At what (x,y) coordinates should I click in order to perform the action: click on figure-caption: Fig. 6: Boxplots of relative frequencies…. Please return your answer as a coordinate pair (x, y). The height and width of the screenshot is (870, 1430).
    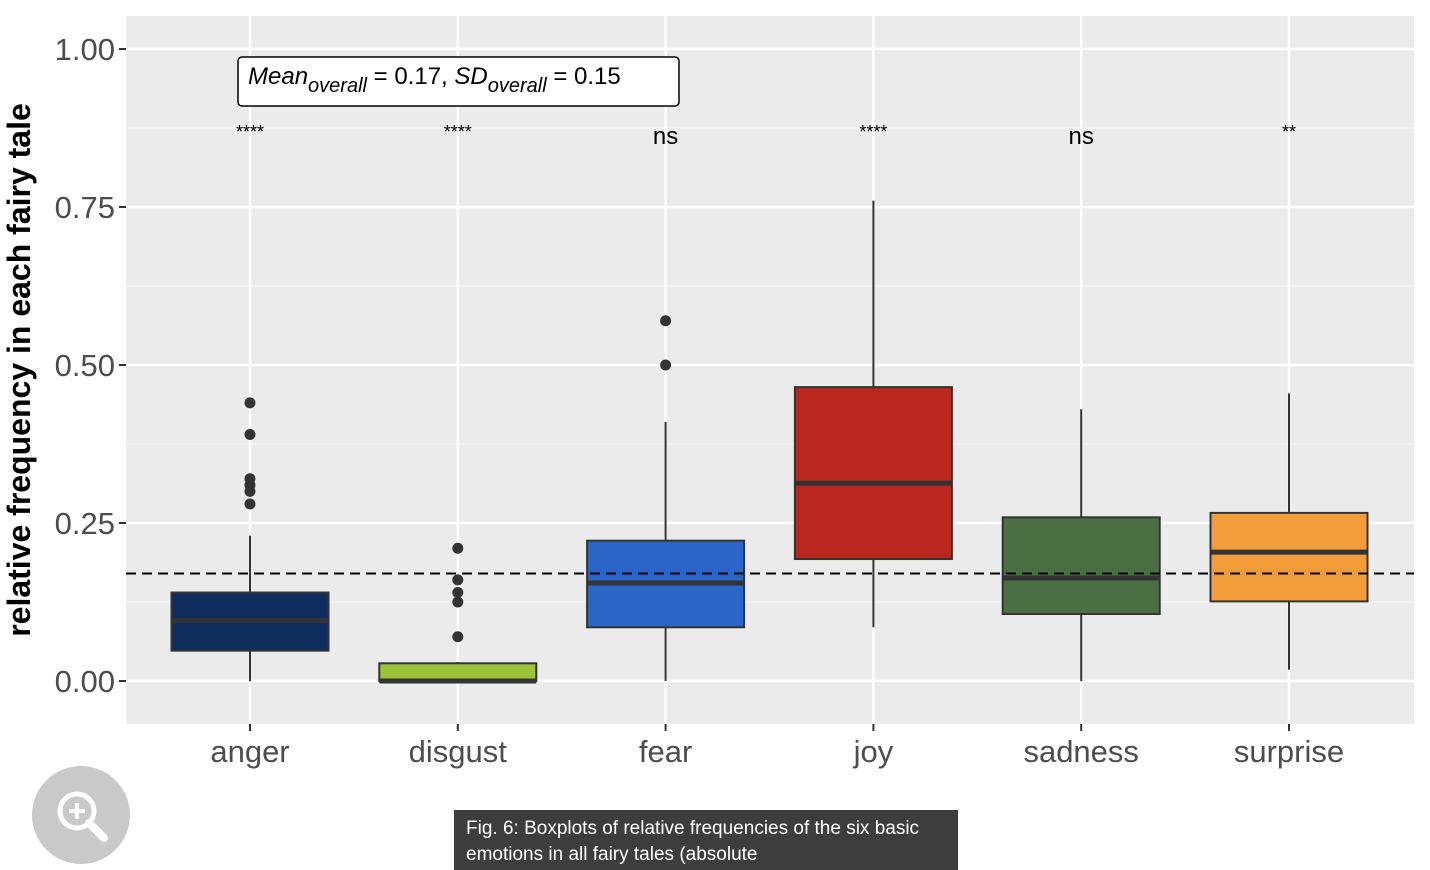
    Looking at the image, I should click on (706, 840).